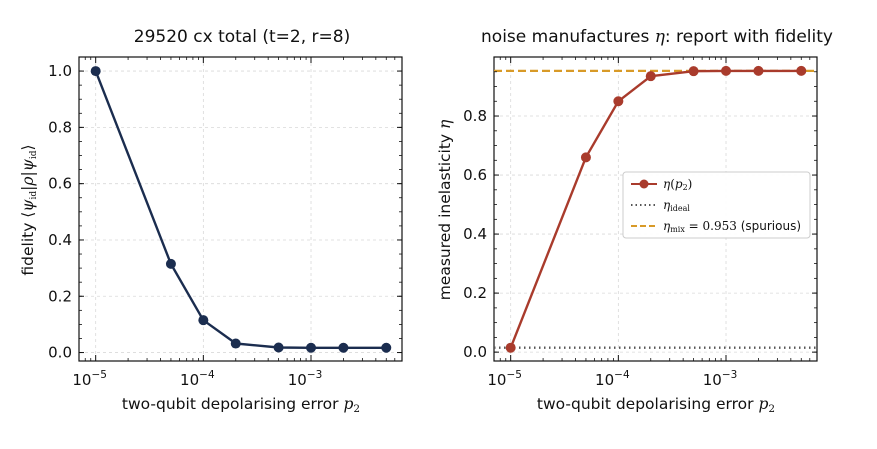  What do you see at coordinates (242, 37) in the screenshot?
I see `fidelity-chart-title: 29520 cx total (t=2, r=8)` at bounding box center [242, 37].